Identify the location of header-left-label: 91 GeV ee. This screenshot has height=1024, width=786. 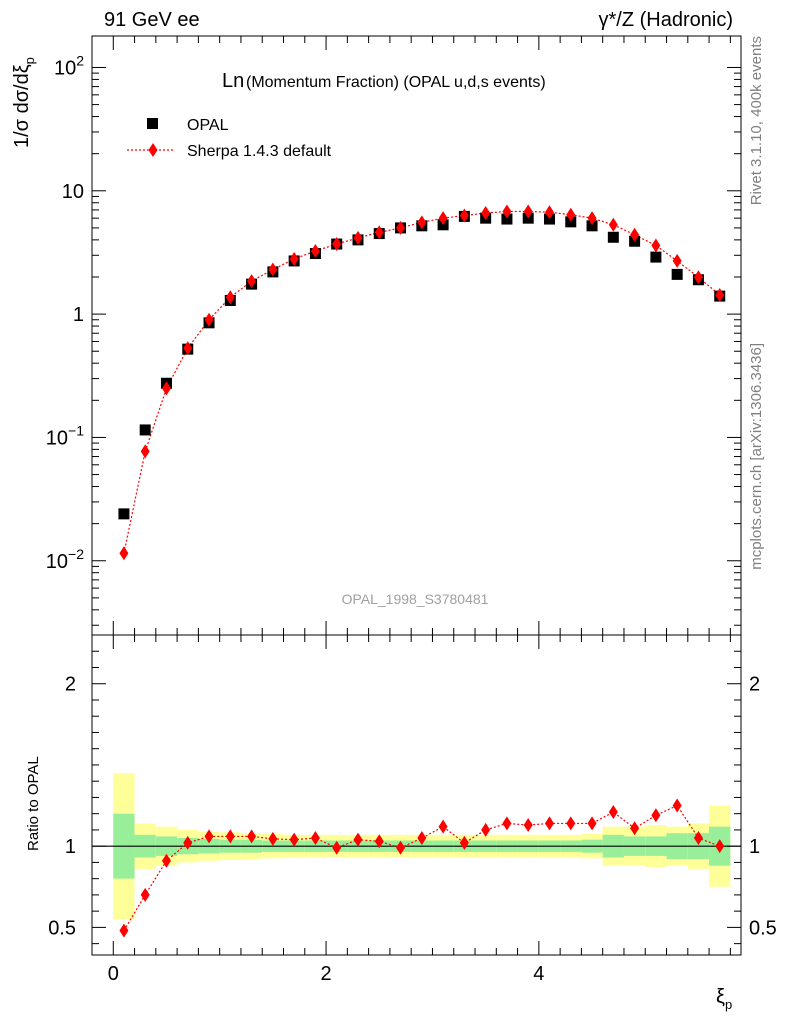
(152, 20).